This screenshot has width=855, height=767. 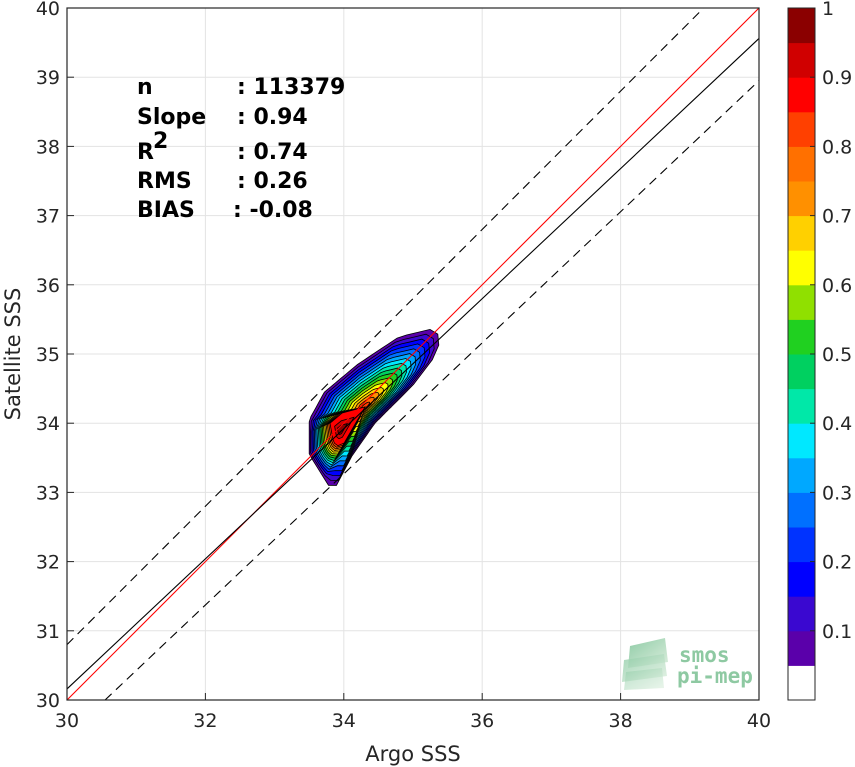 What do you see at coordinates (171, 117) in the screenshot?
I see `stat-label: Slope` at bounding box center [171, 117].